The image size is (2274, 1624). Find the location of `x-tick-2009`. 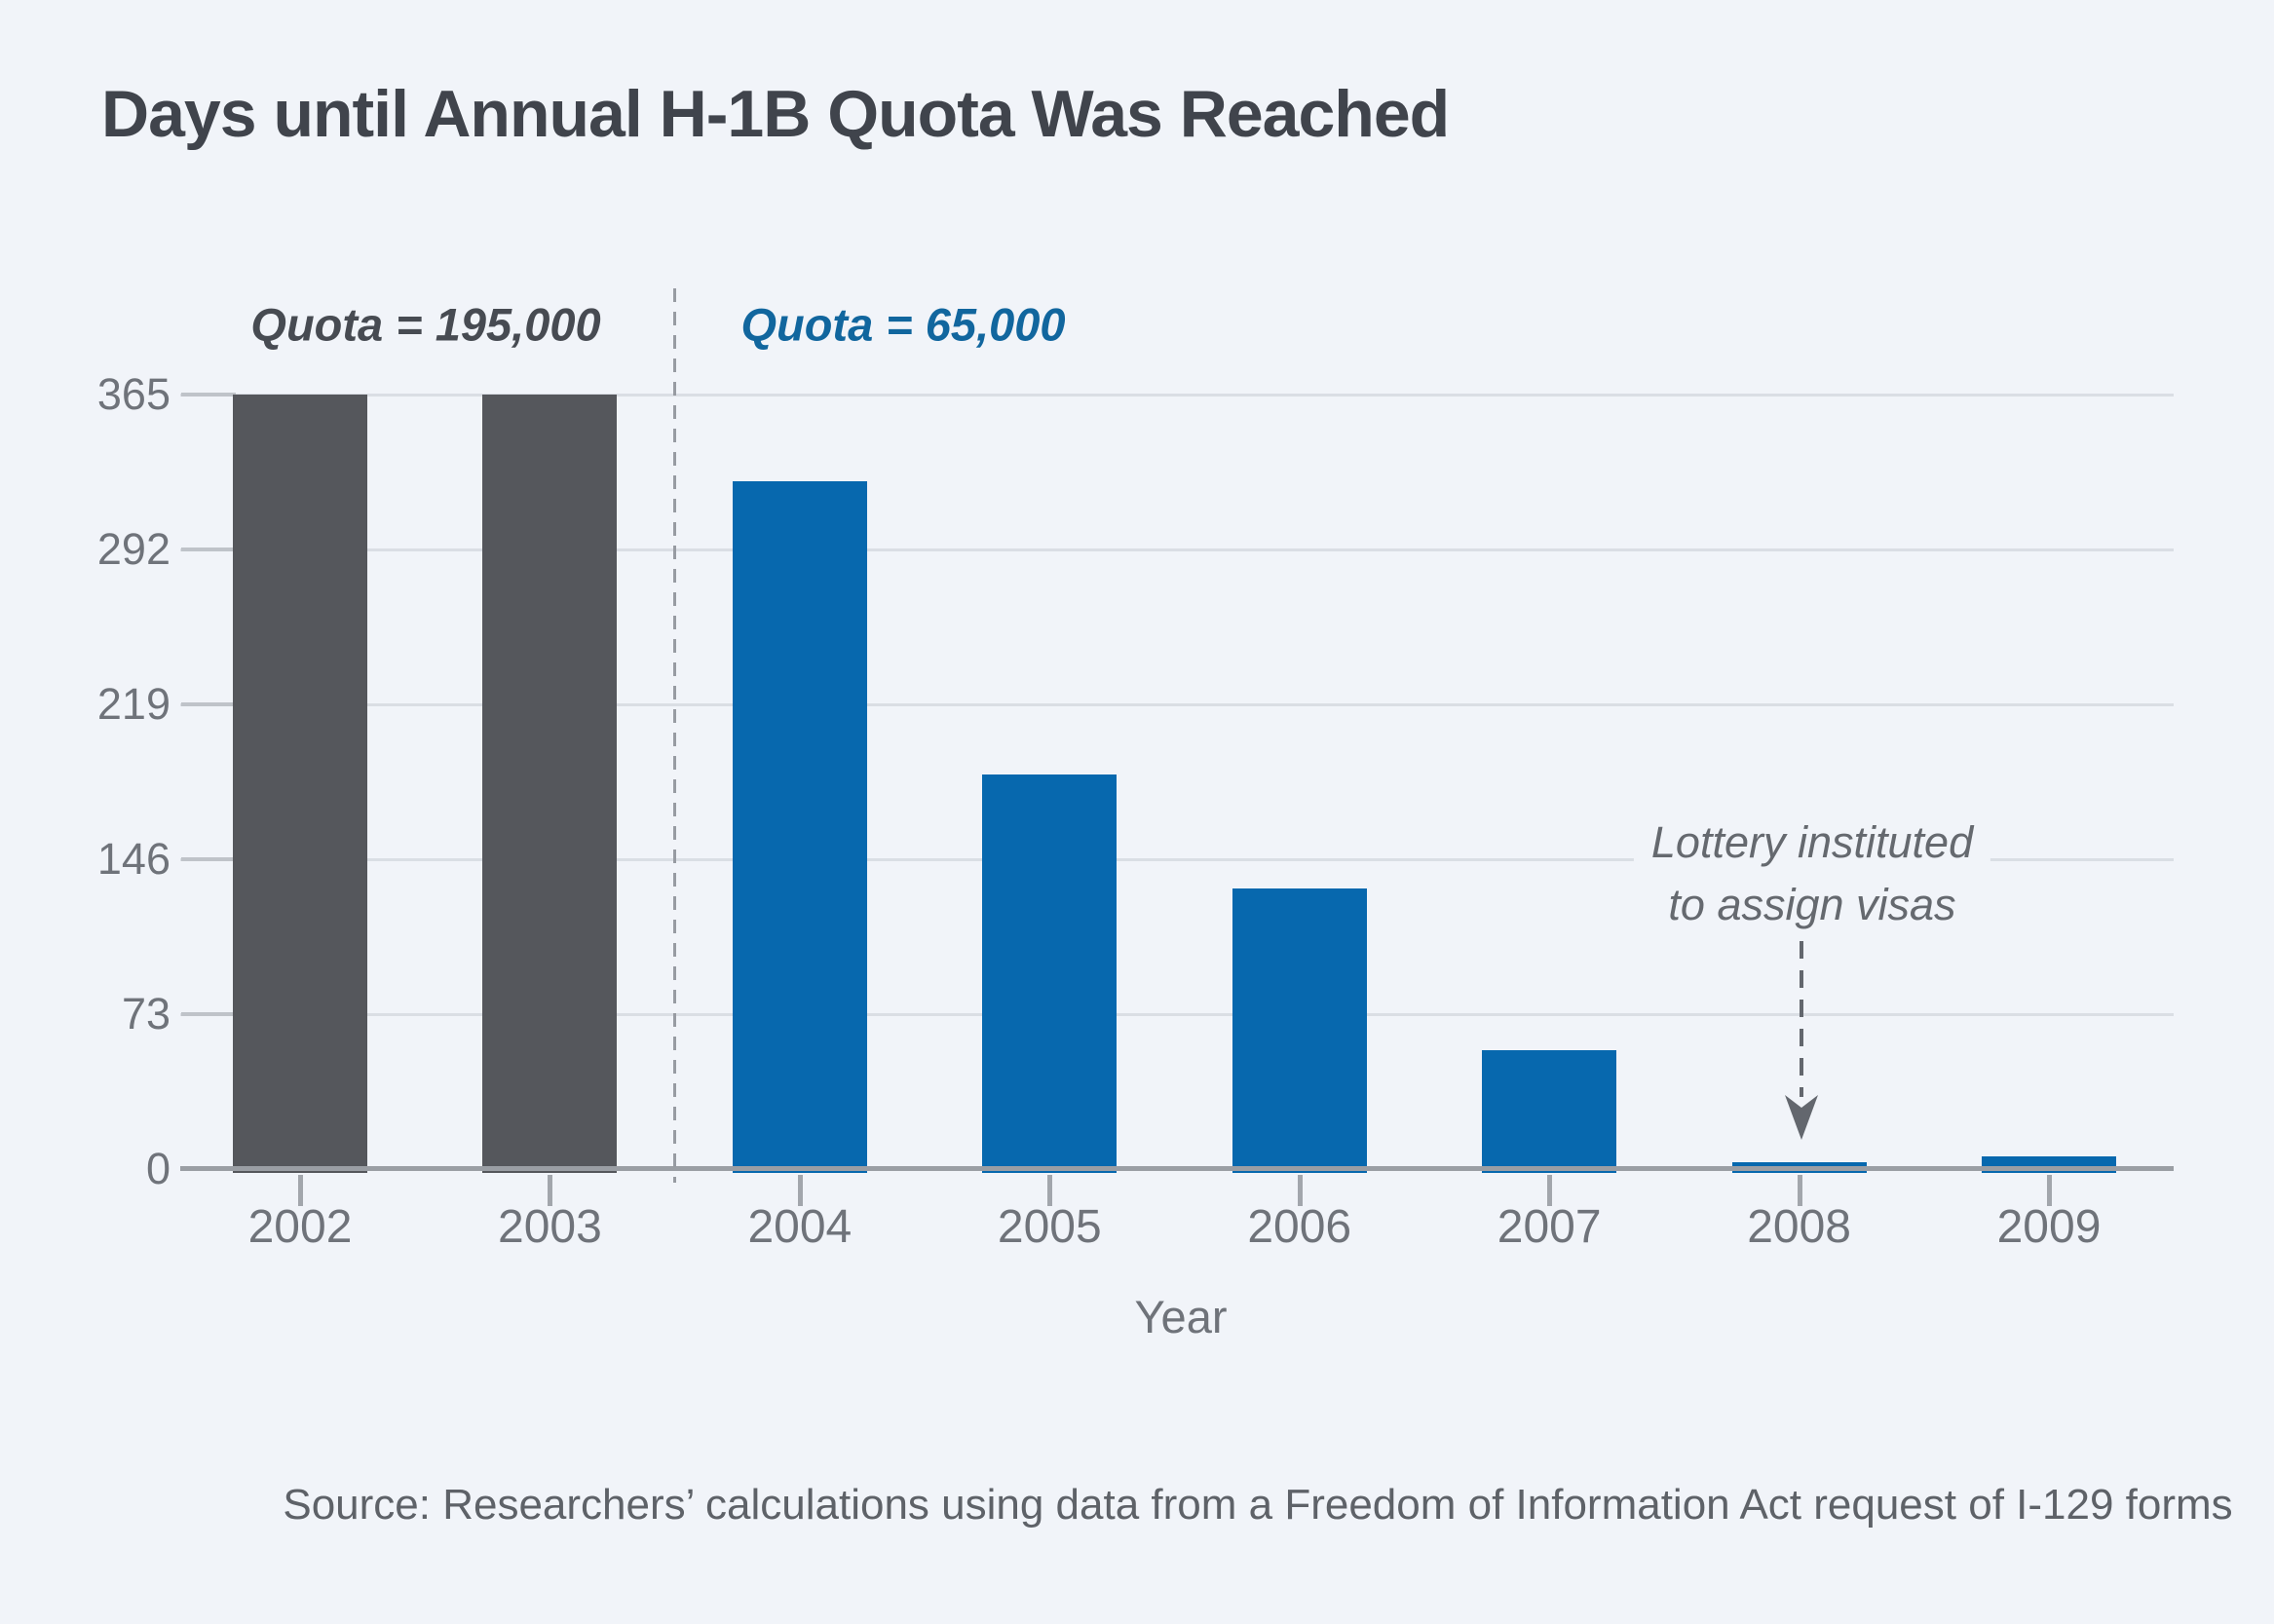

x-tick-2009 is located at coordinates (2049, 1190).